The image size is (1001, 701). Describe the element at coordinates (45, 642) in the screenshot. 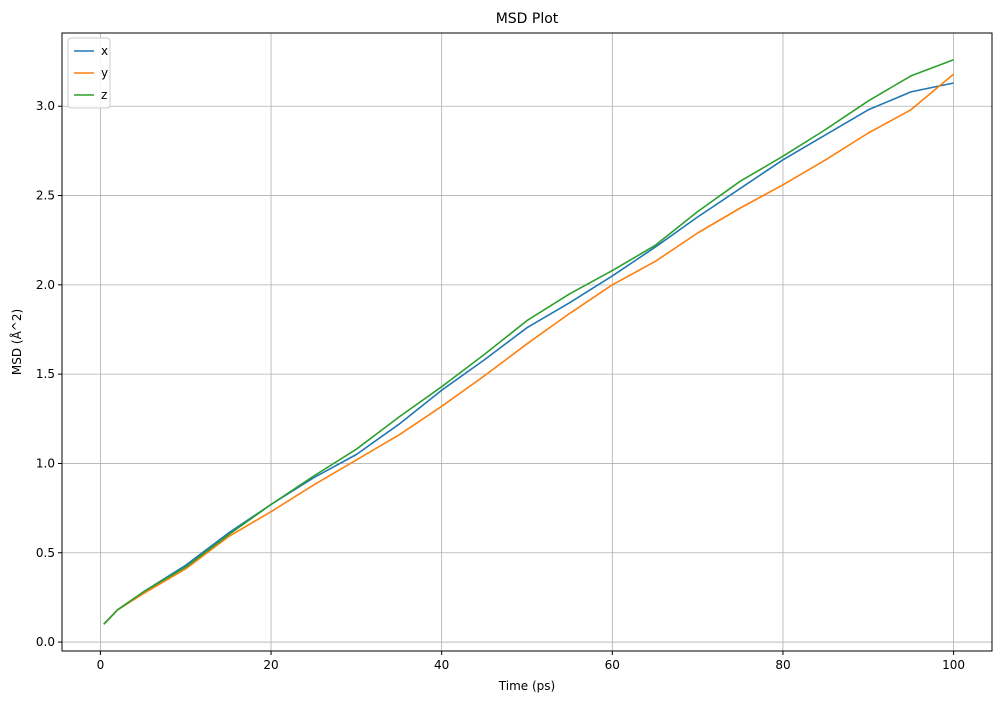

I see `y-tick-label: 0.0` at that location.